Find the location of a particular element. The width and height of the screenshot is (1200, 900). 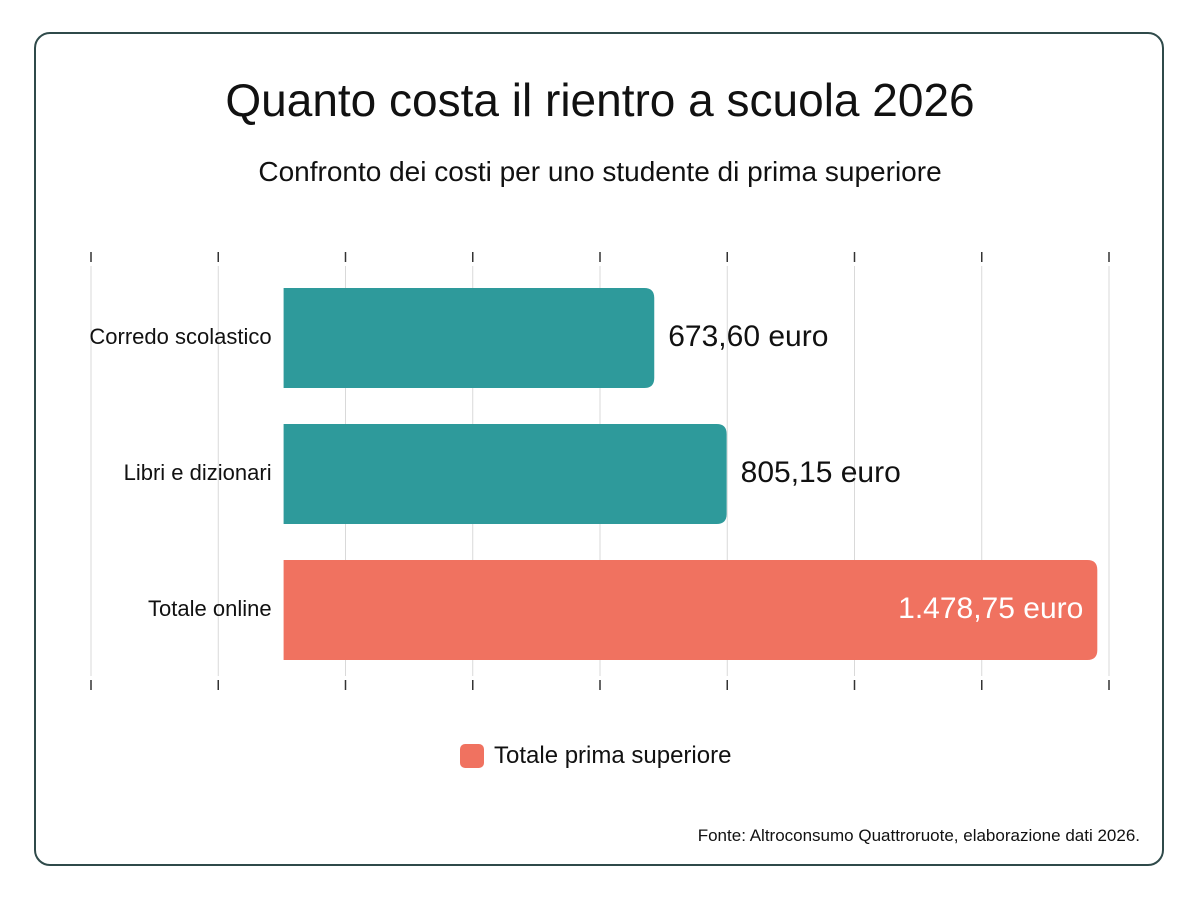

legend-label: Totale prima superiore is located at coordinates (613, 755).